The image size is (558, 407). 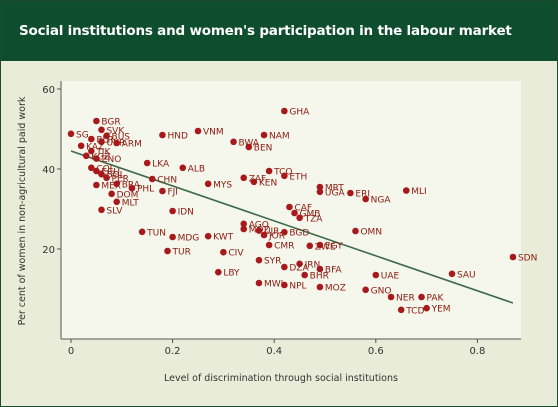 I want to click on x-tick-label: 0, so click(x=71, y=351).